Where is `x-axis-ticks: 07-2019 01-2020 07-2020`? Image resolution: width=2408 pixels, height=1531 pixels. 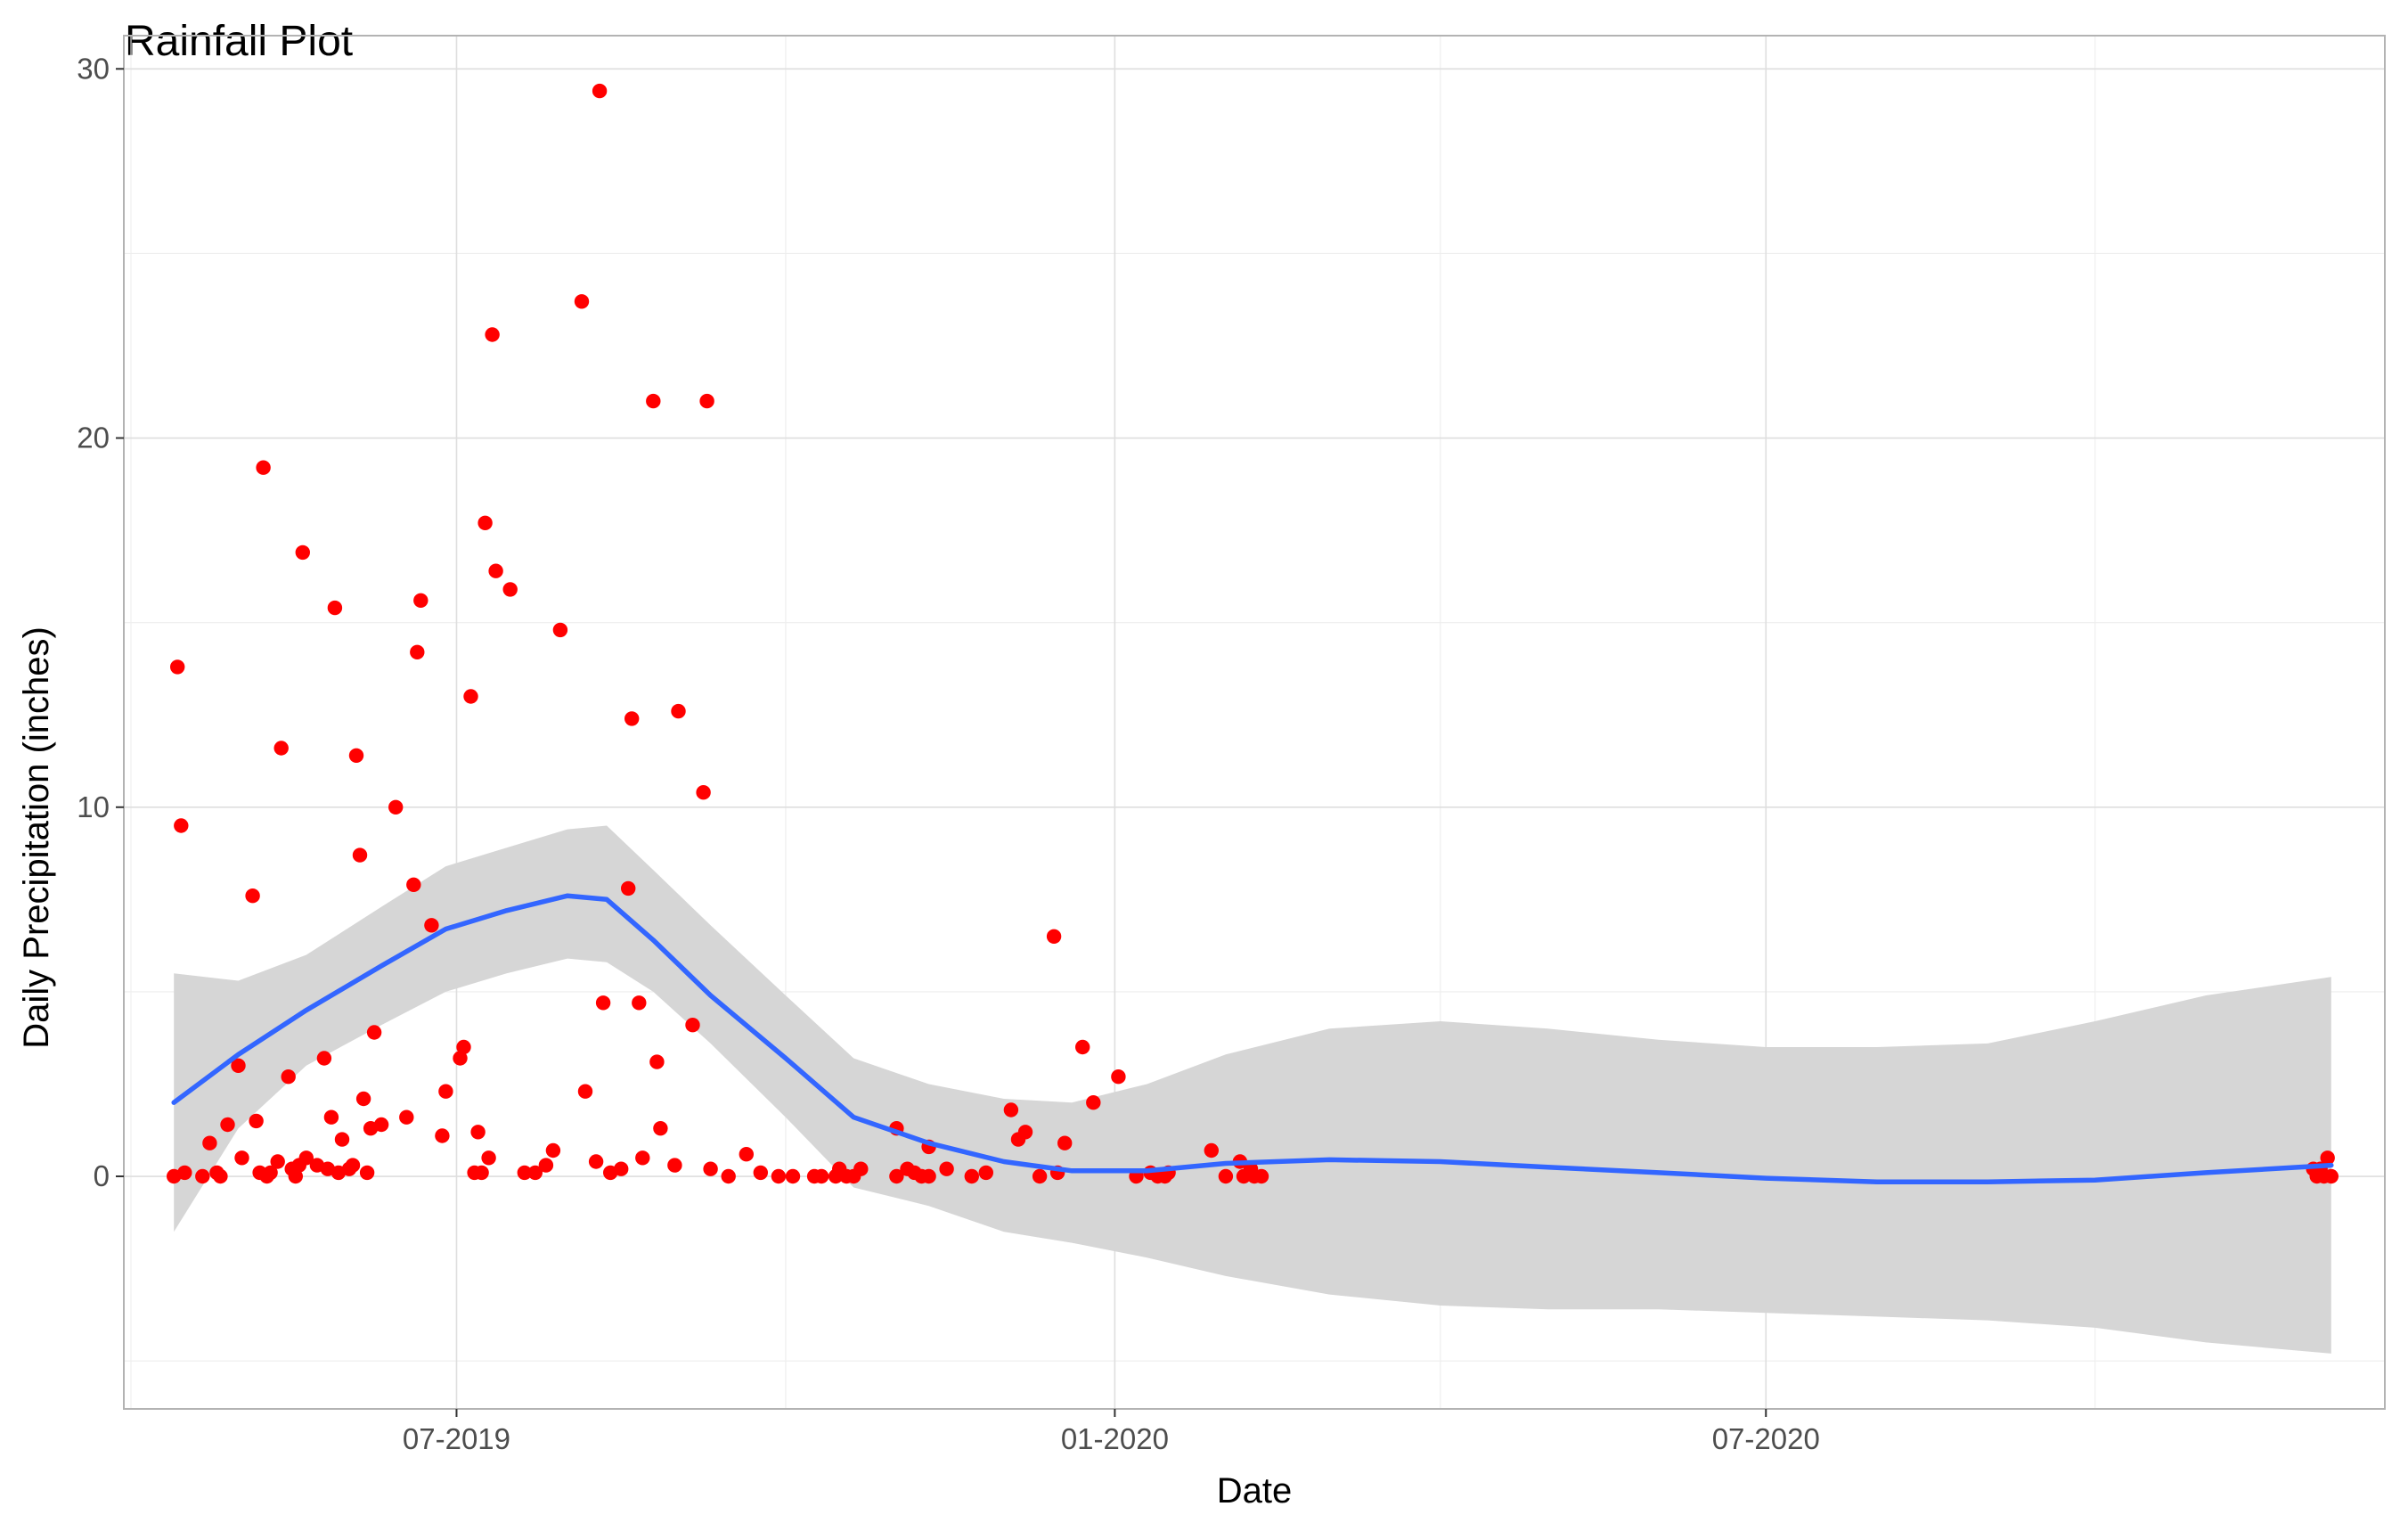 x-axis-ticks: 07-2019 01-2020 07-2020 is located at coordinates (1111, 1432).